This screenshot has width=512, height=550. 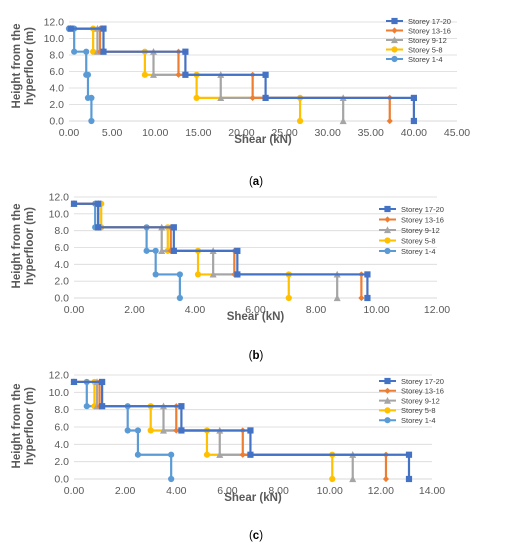 I want to click on panel-caption: (b), so click(x=256, y=356).